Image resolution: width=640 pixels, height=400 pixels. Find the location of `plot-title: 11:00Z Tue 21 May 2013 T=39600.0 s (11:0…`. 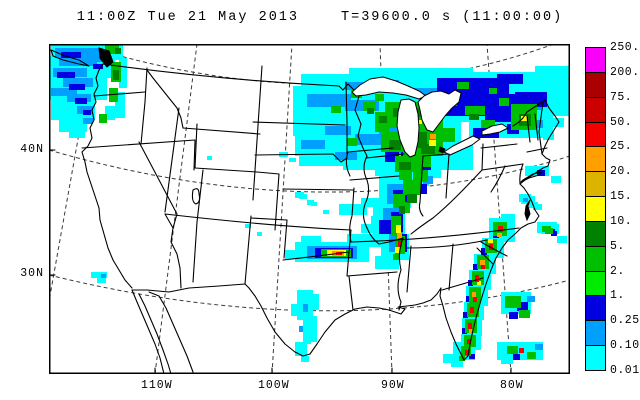

plot-title: 11:00Z Tue 21 May 2013 T=39600.0 s (11:0… is located at coordinates (320, 17).